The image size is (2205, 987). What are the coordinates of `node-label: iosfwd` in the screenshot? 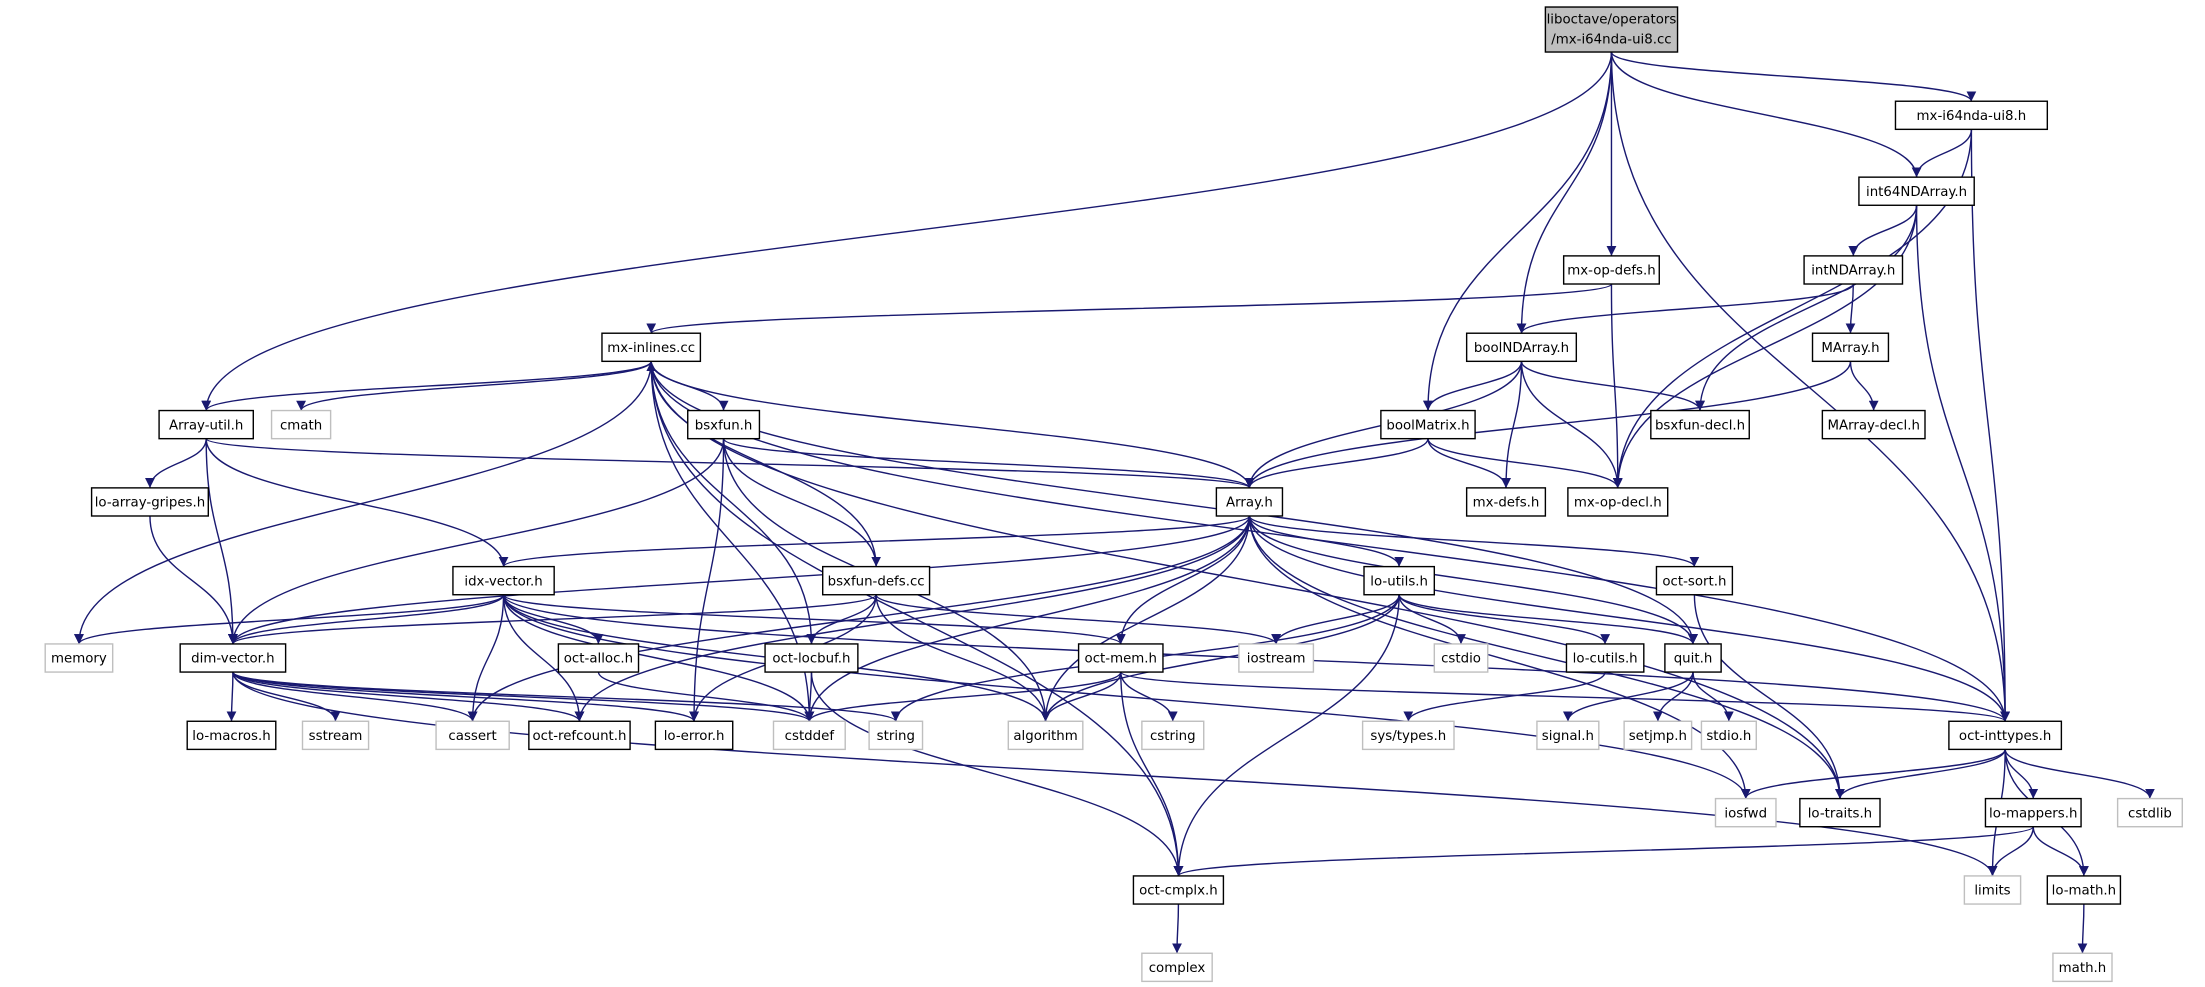 It's located at (1745, 813).